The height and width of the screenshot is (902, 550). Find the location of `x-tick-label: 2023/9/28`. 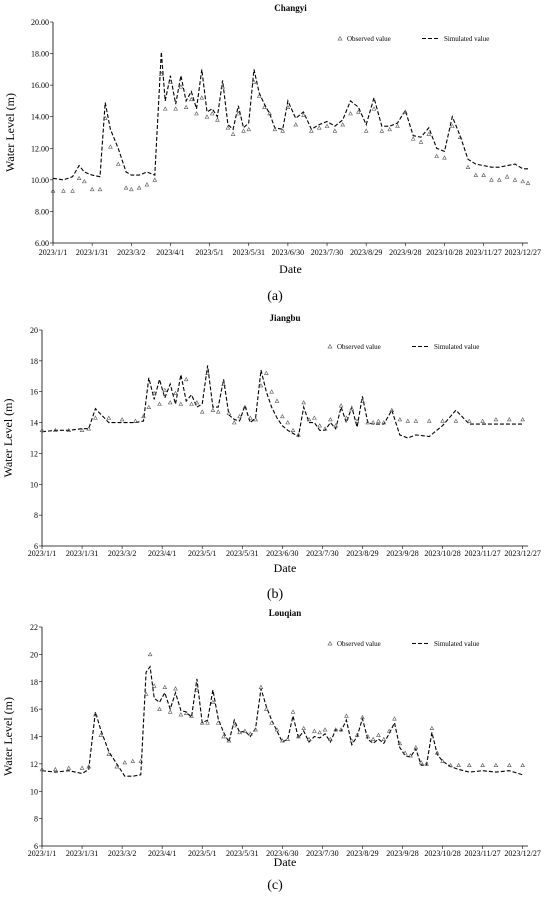

x-tick-label: 2023/9/28 is located at coordinates (402, 553).